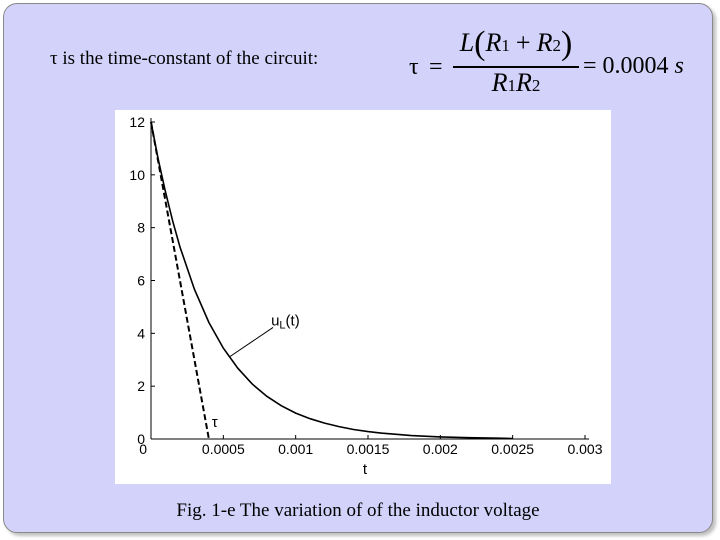 The width and height of the screenshot is (720, 540). I want to click on num-R2: R, so click(544, 42).